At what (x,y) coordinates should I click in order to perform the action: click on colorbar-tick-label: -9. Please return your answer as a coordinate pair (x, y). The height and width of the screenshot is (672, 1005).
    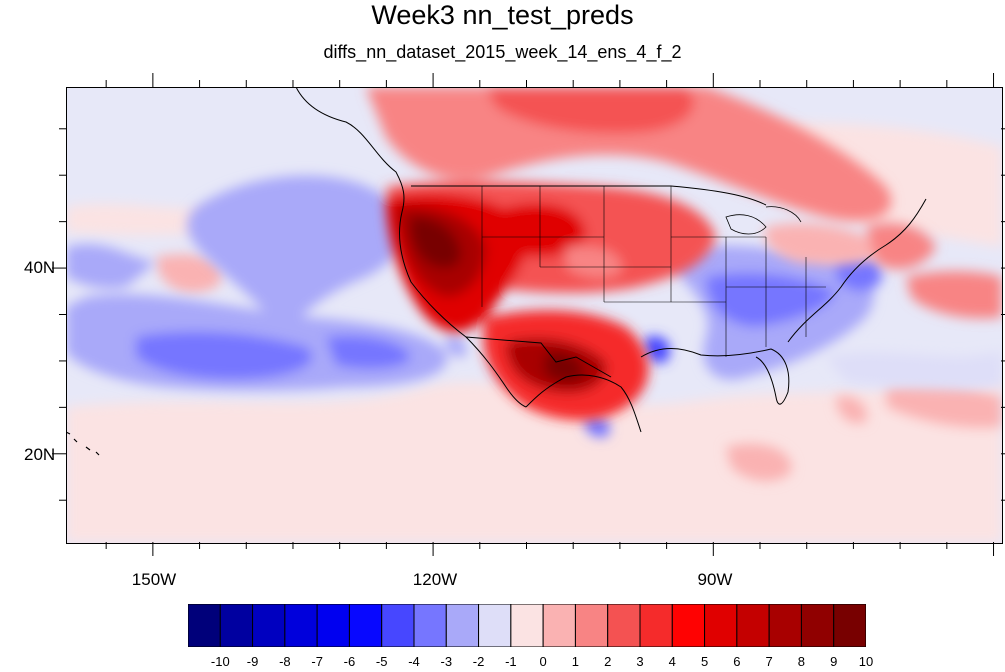
    Looking at the image, I should click on (252, 661).